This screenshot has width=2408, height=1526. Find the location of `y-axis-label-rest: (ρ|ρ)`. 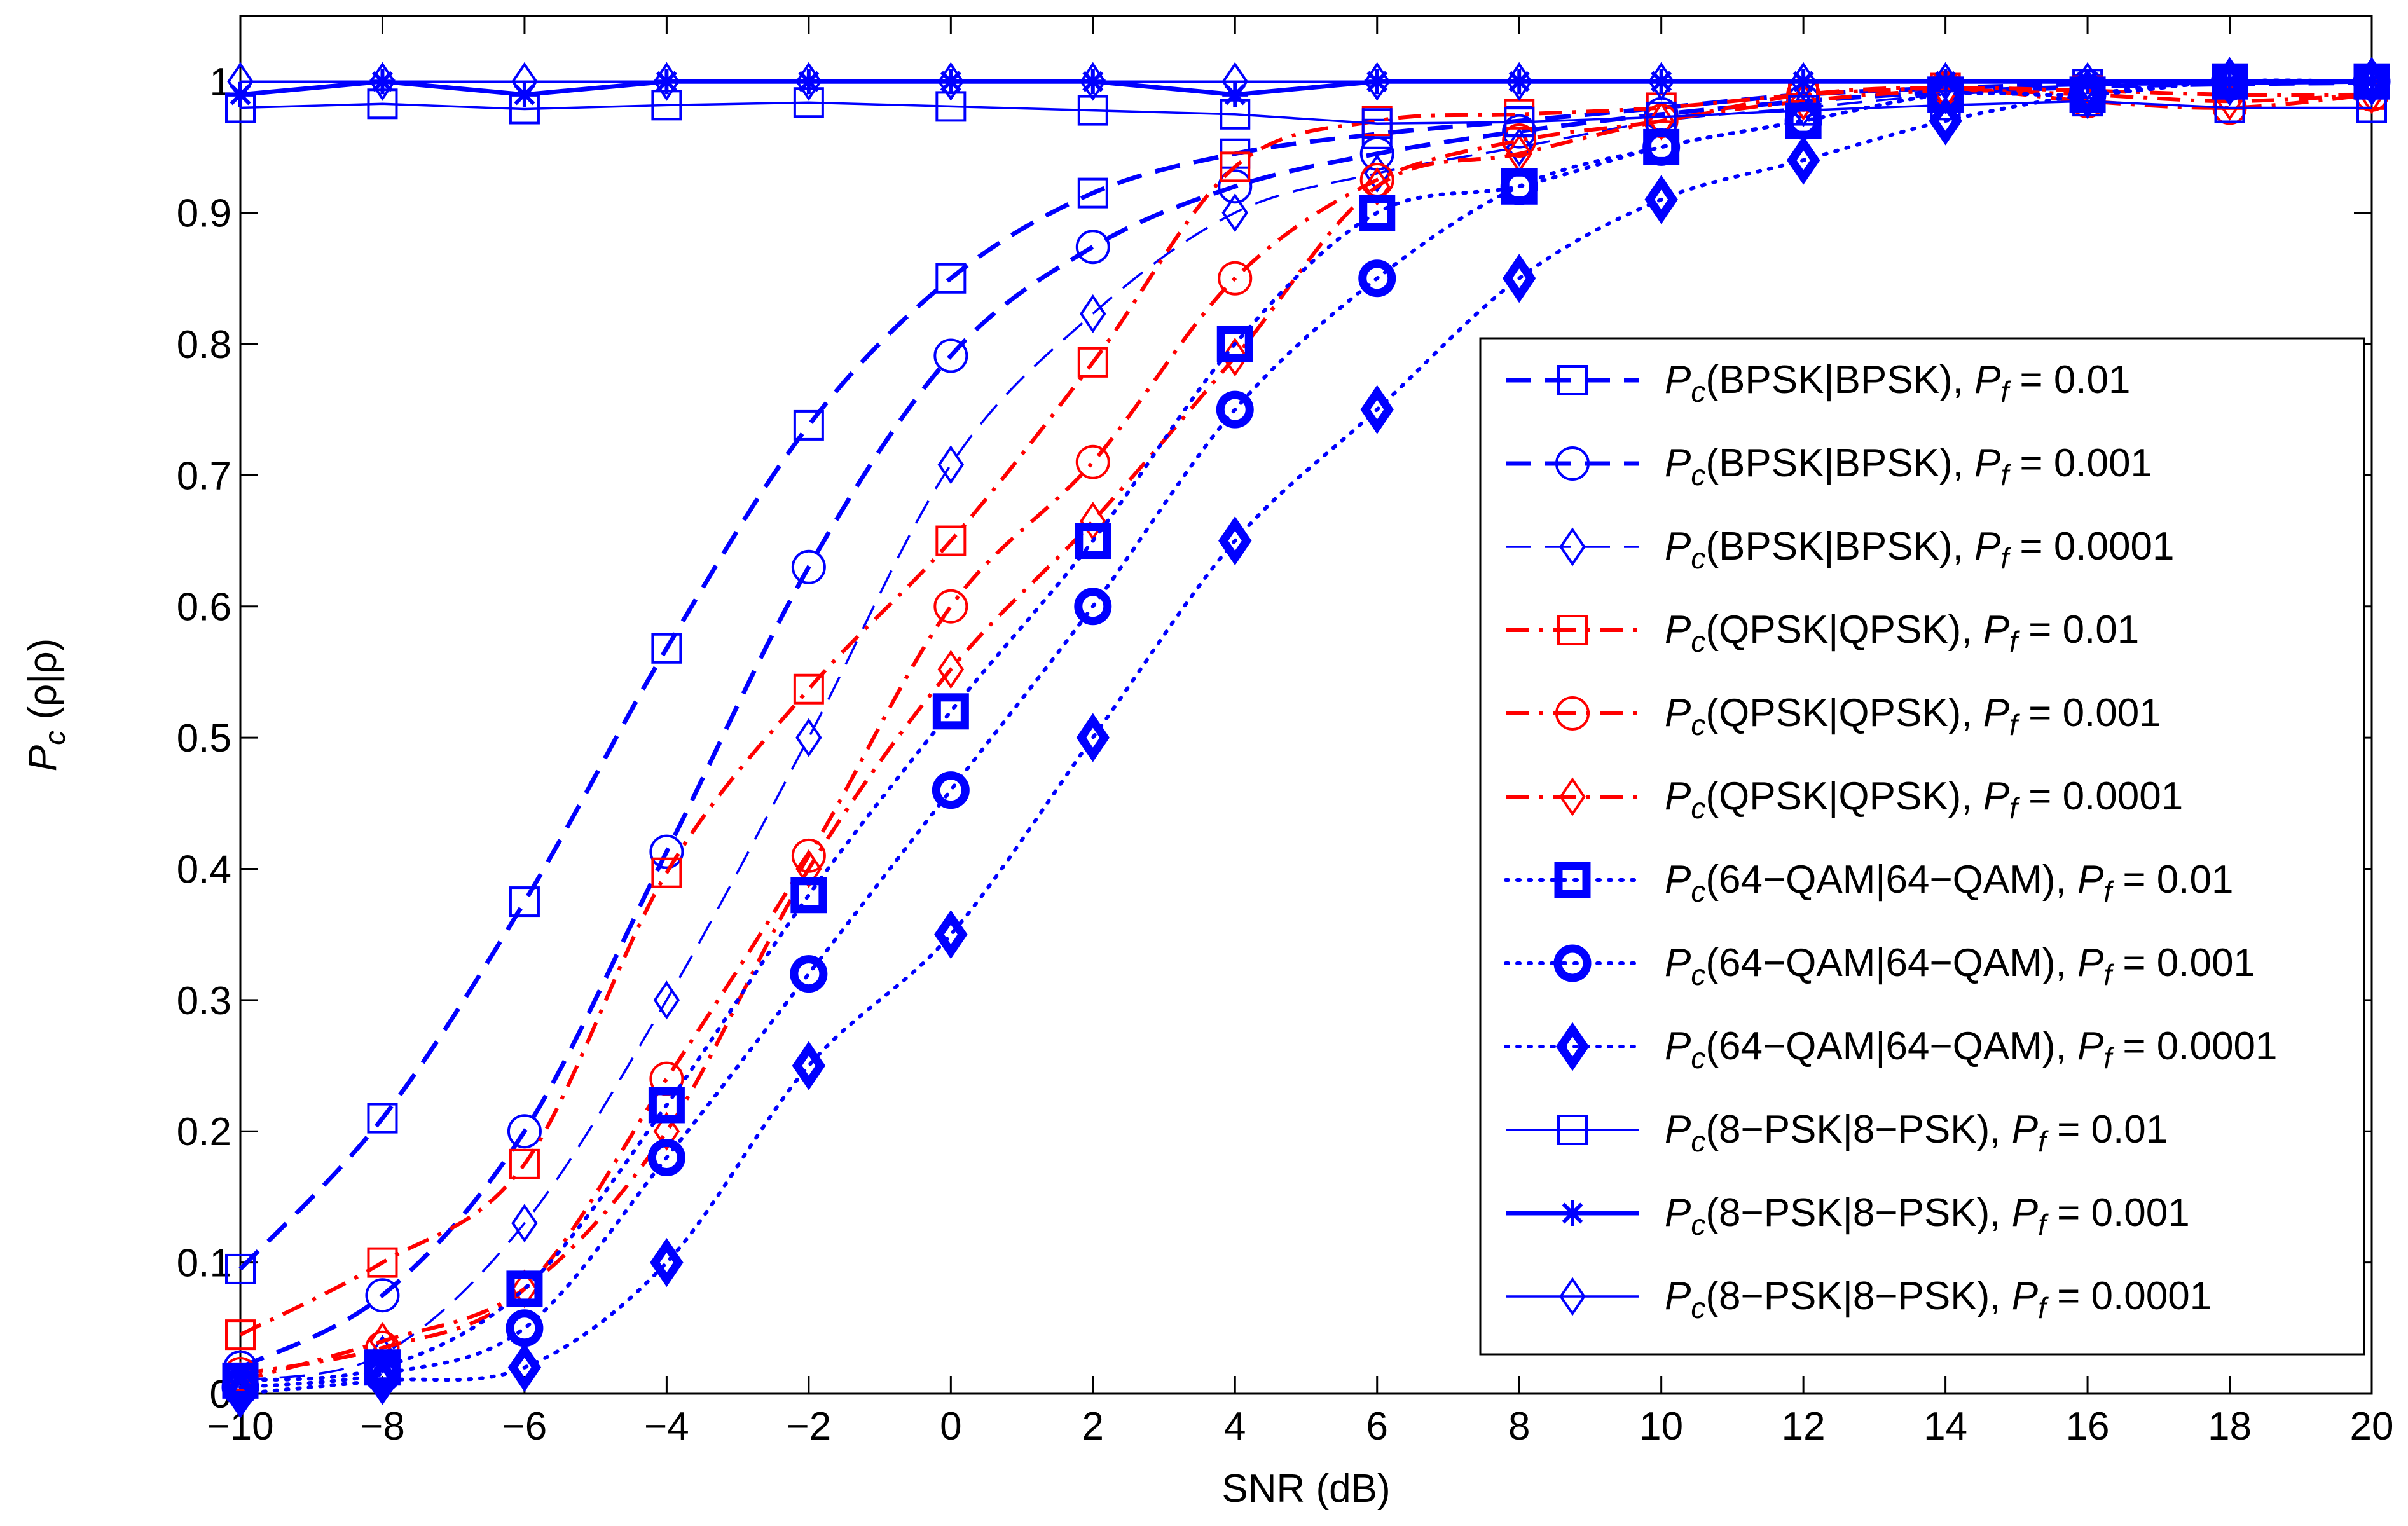

y-axis-label-rest: (ρ|ρ) is located at coordinates (43, 685).